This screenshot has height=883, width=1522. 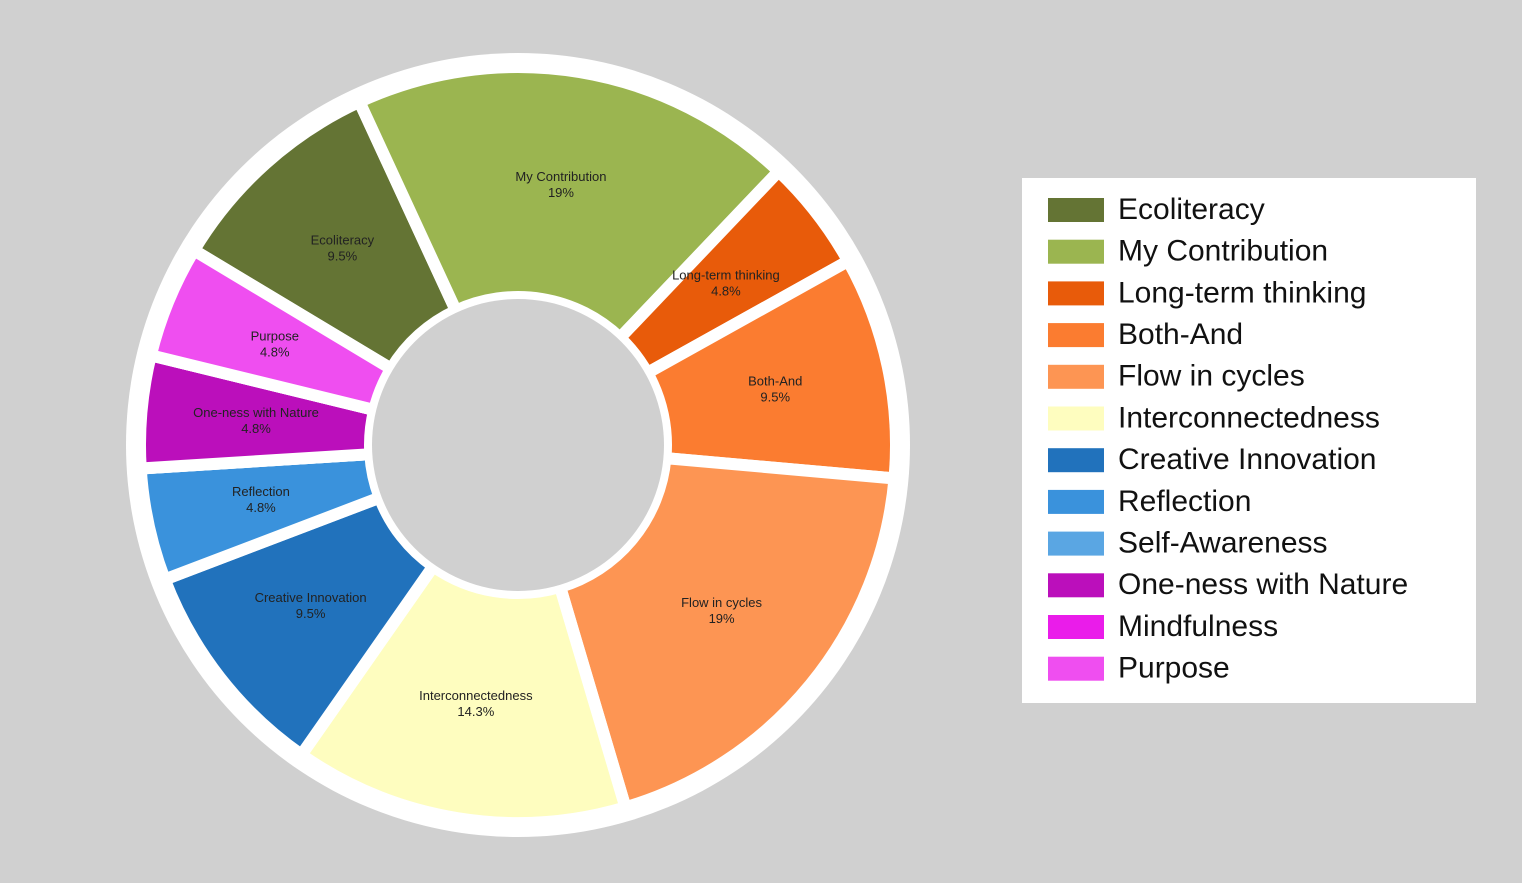 I want to click on legend-label: Creative Innovation, so click(x=1247, y=459).